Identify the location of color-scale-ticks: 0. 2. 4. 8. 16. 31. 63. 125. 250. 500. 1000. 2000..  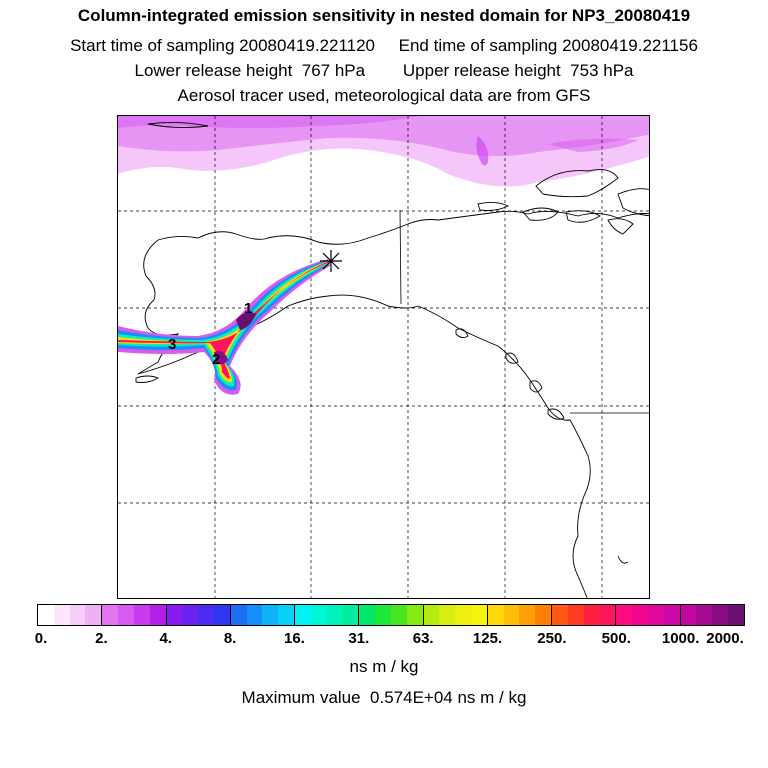
(384, 640).